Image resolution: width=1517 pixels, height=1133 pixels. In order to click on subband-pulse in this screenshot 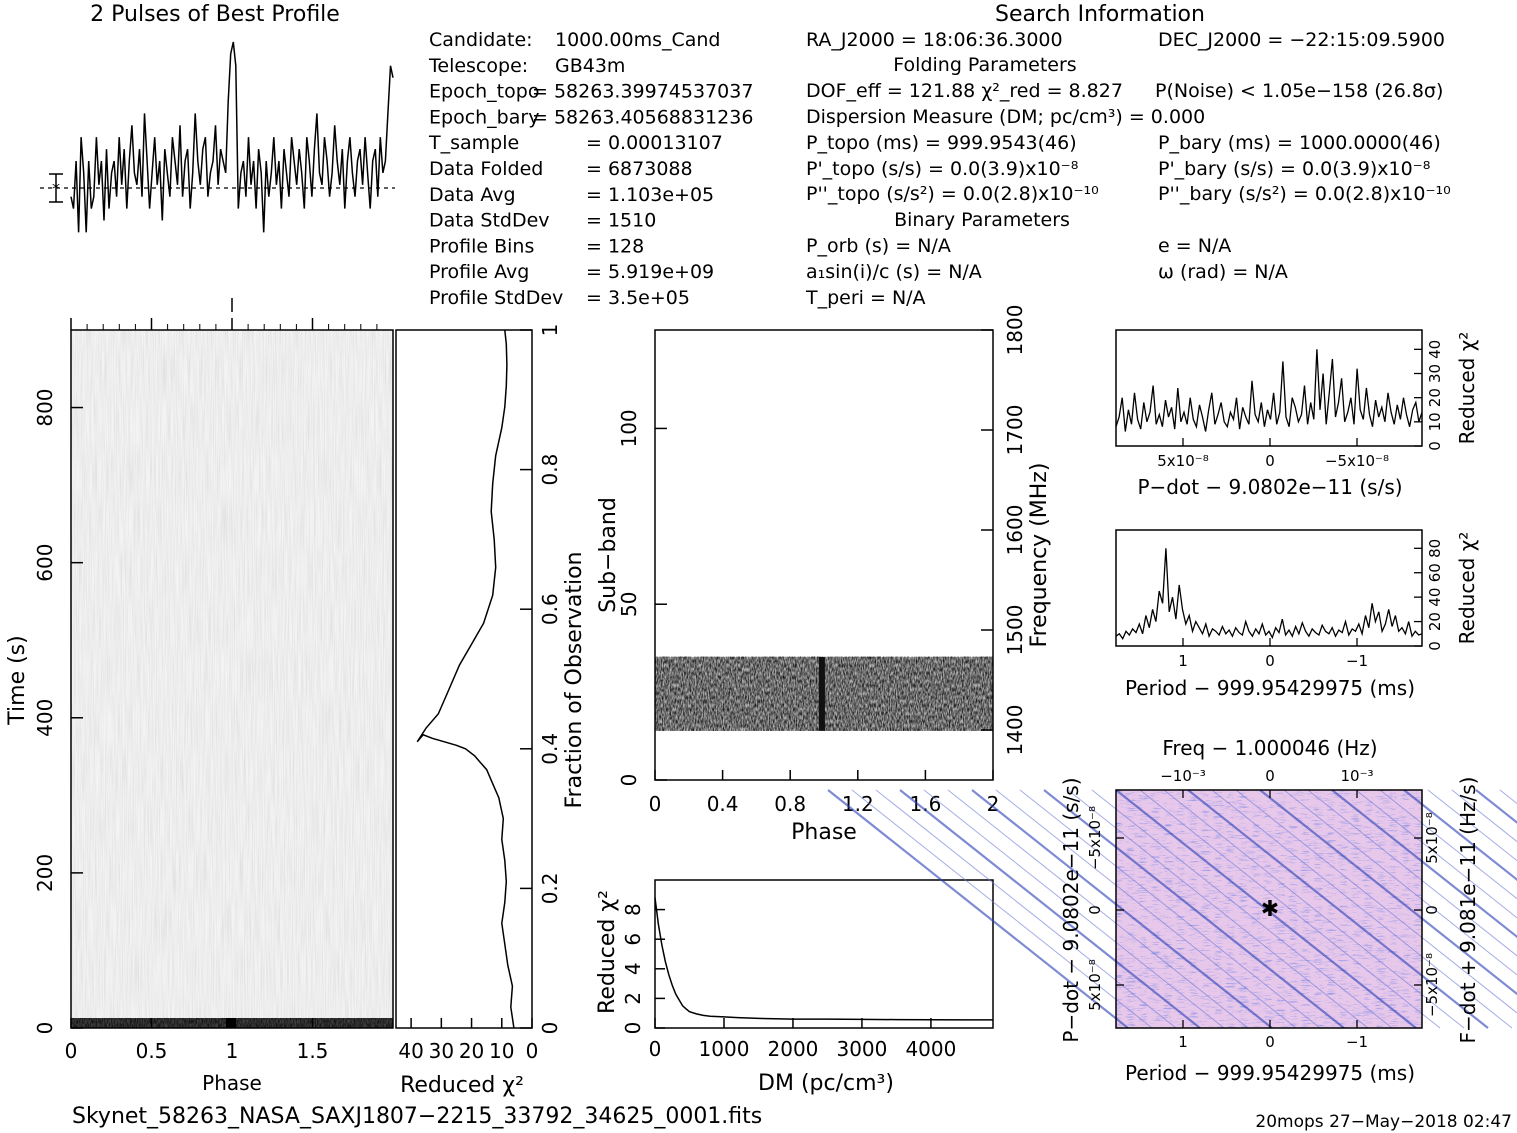, I will do `click(821, 693)`.